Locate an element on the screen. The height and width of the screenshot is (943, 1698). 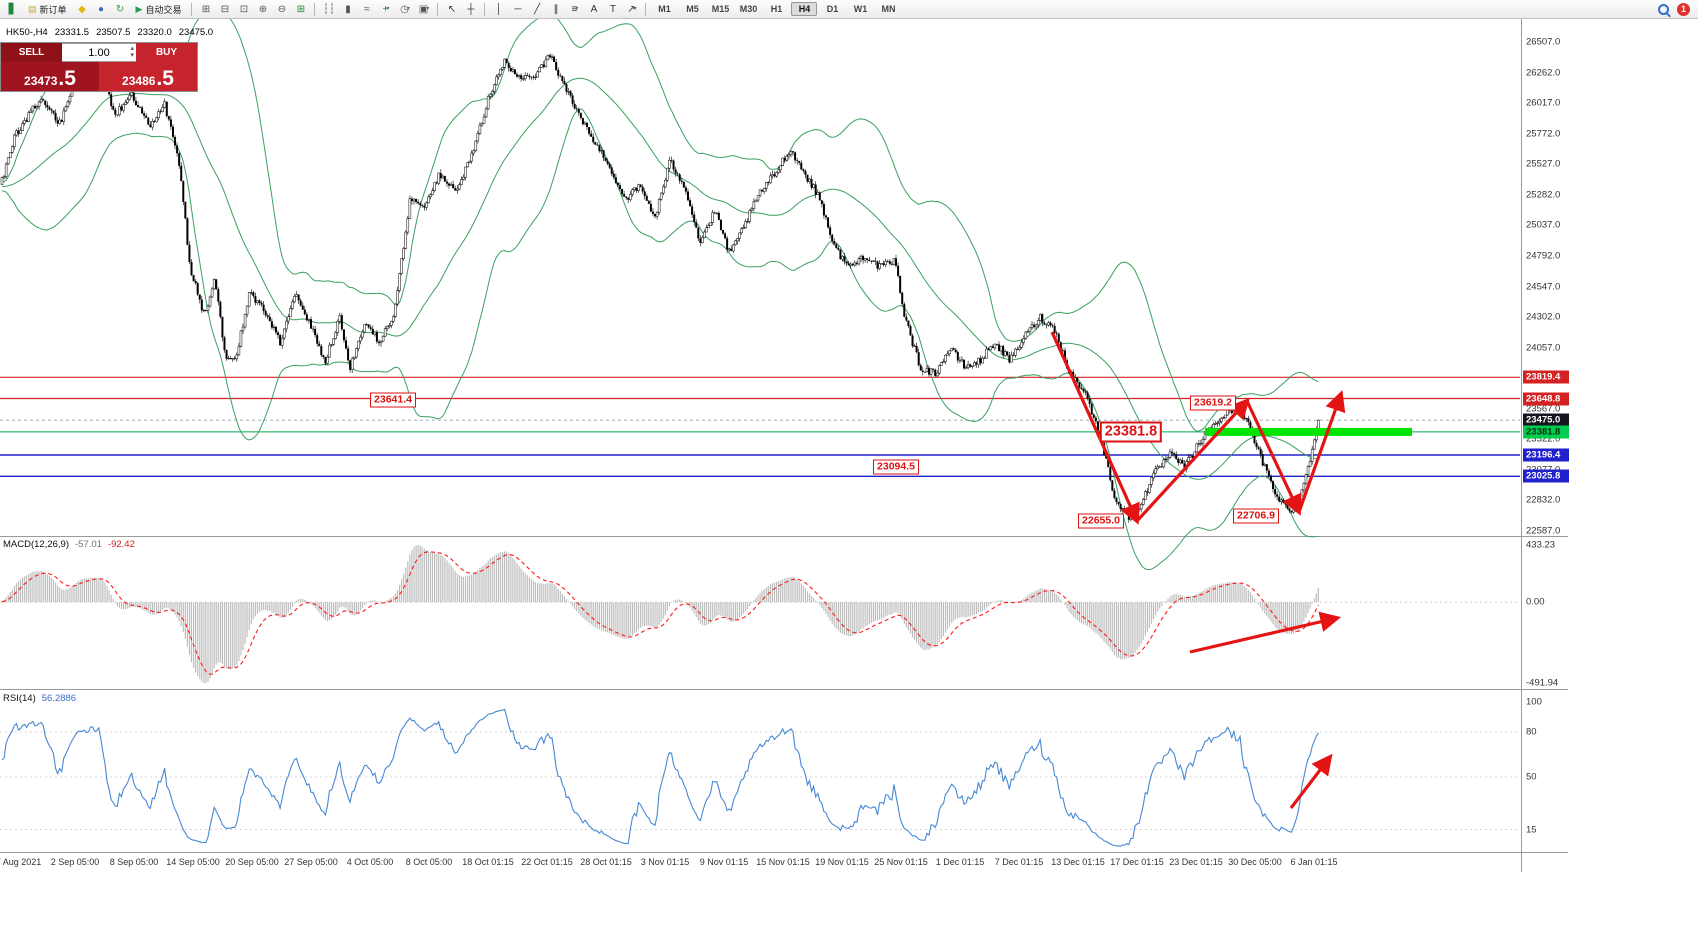
trendline-icon: ╱ is located at coordinates (536, 9).